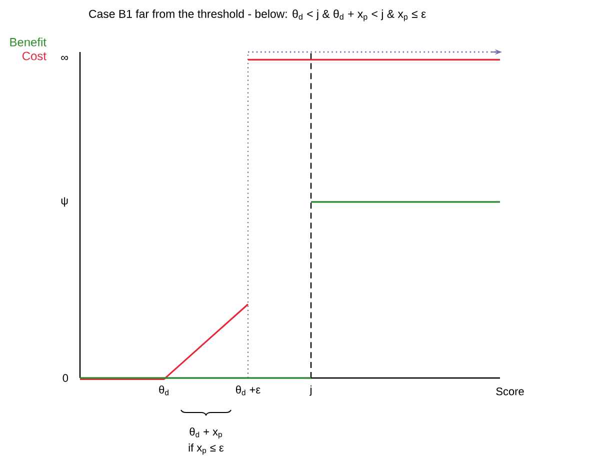 The height and width of the screenshot is (468, 602). I want to click on x-axis-title: Score, so click(510, 392).